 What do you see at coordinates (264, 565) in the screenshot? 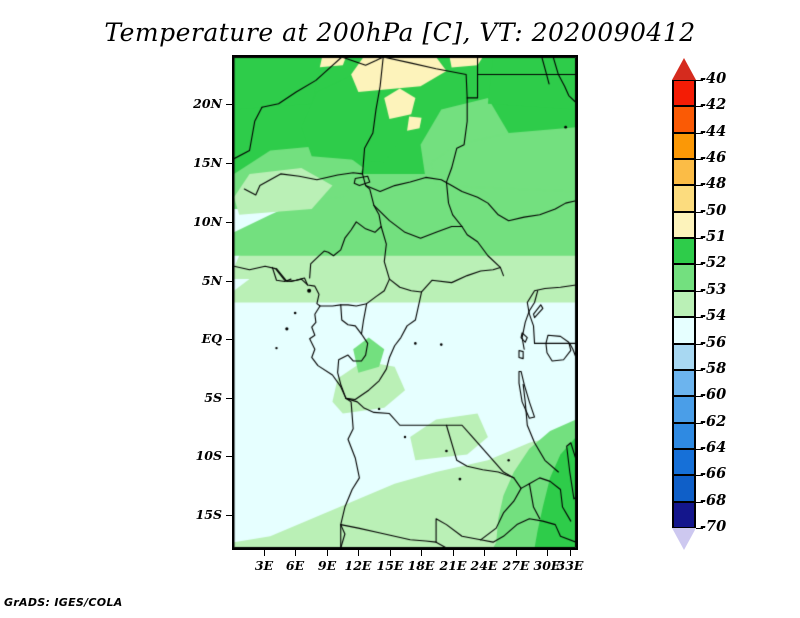
I see `longitude-label-3e: 3E` at bounding box center [264, 565].